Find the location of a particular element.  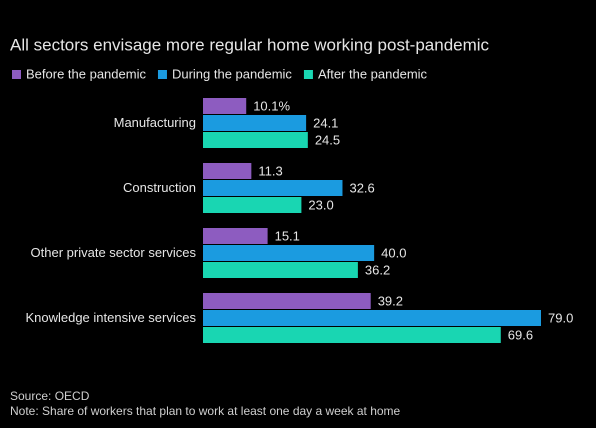

source: Source: OECD is located at coordinates (50, 396).